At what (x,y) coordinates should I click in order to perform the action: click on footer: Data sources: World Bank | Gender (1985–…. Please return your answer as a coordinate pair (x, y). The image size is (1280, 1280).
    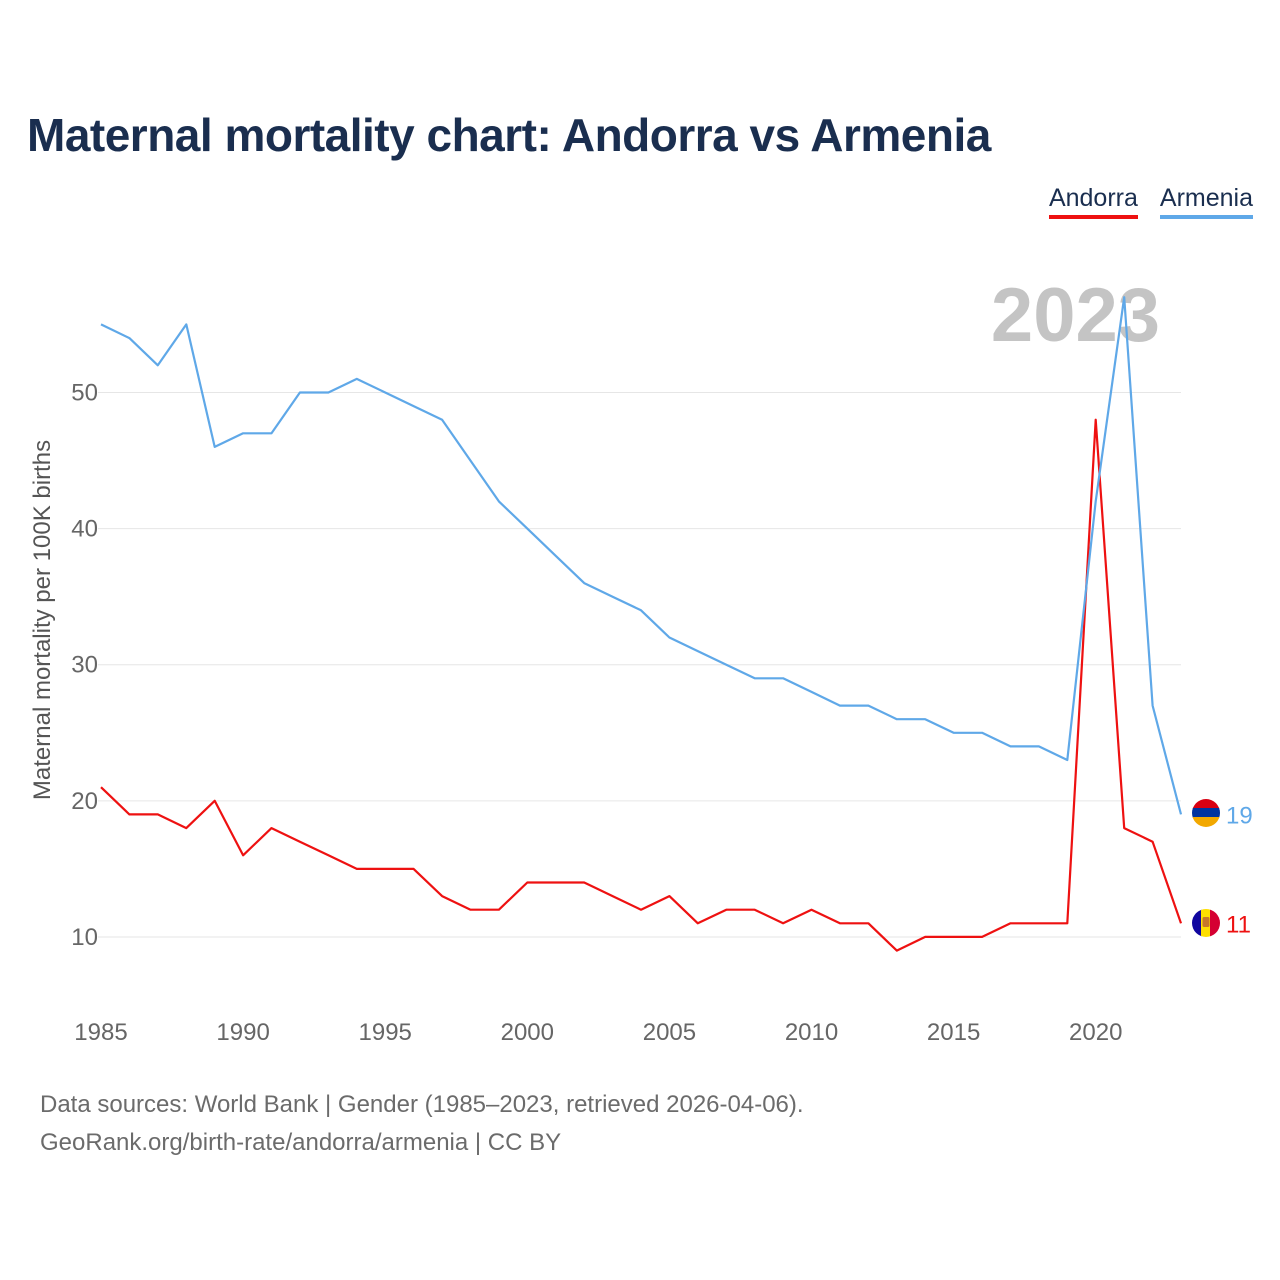
    Looking at the image, I should click on (422, 1124).